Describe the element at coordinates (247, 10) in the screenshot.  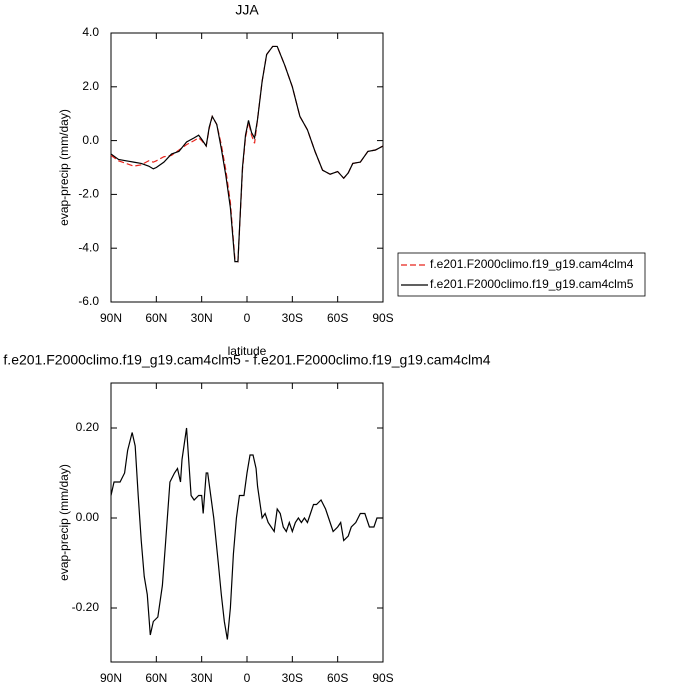
I see `chart-title: JJA` at that location.